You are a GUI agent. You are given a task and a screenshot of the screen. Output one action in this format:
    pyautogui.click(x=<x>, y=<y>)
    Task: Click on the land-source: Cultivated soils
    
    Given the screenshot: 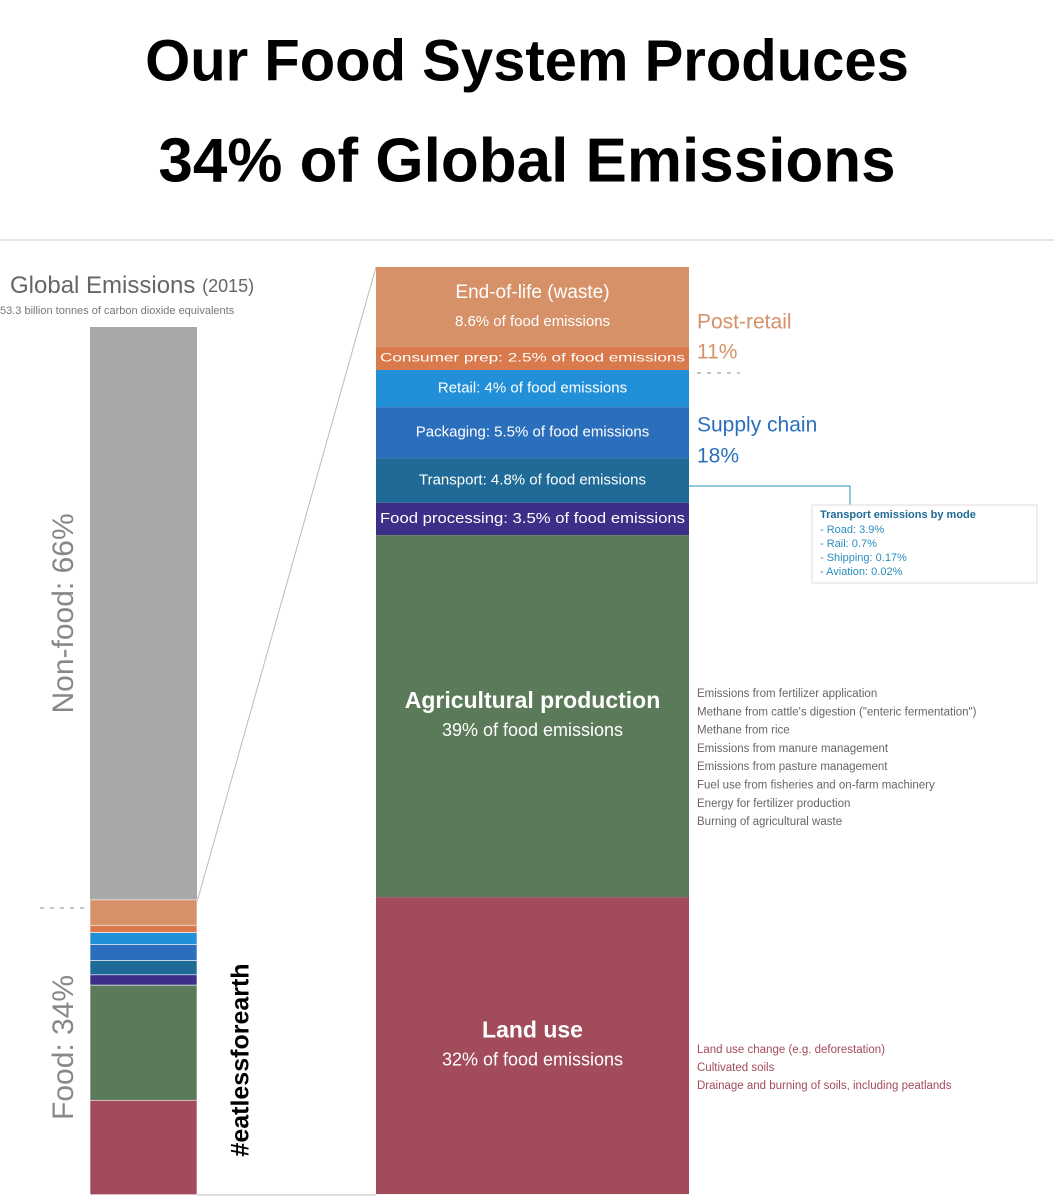 What is the action you would take?
    pyautogui.click(x=736, y=1068)
    